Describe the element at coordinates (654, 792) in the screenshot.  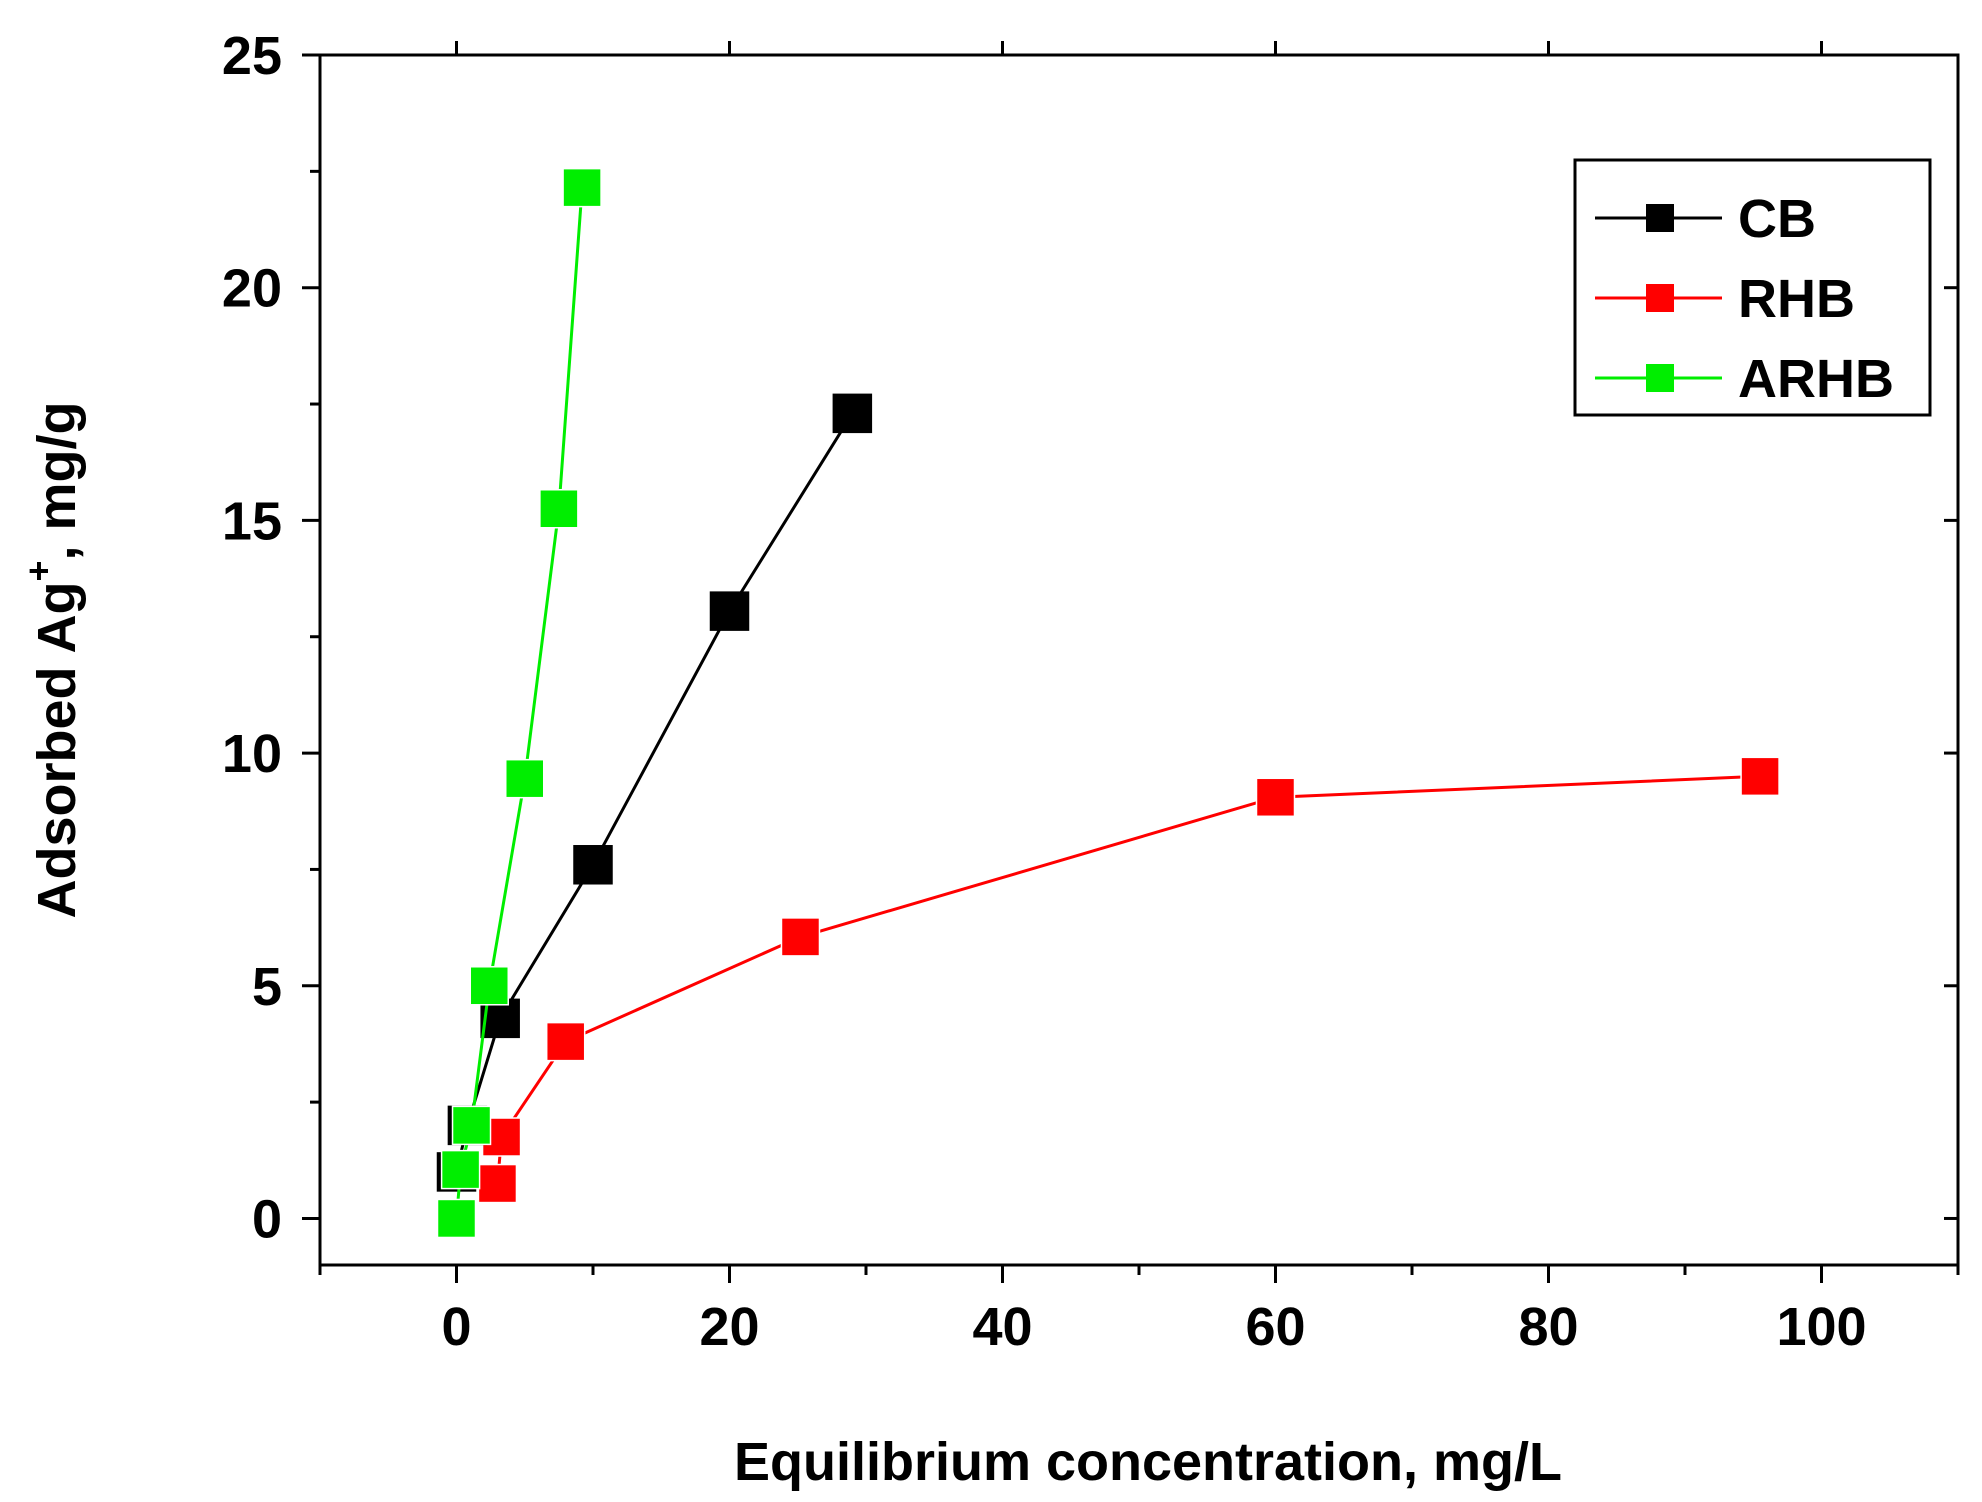
I see `series-cb` at that location.